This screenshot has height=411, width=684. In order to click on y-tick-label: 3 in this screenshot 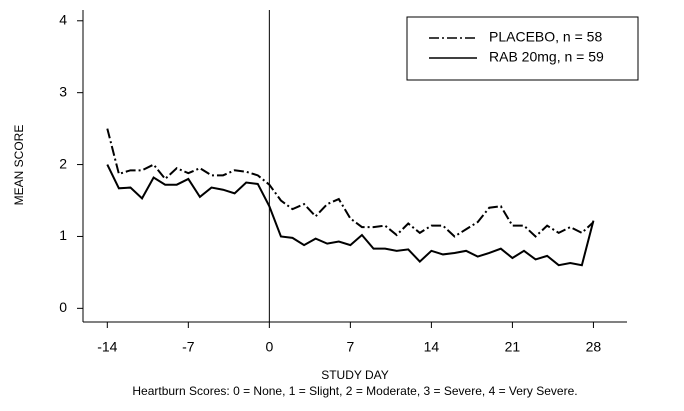, I will do `click(63, 91)`.